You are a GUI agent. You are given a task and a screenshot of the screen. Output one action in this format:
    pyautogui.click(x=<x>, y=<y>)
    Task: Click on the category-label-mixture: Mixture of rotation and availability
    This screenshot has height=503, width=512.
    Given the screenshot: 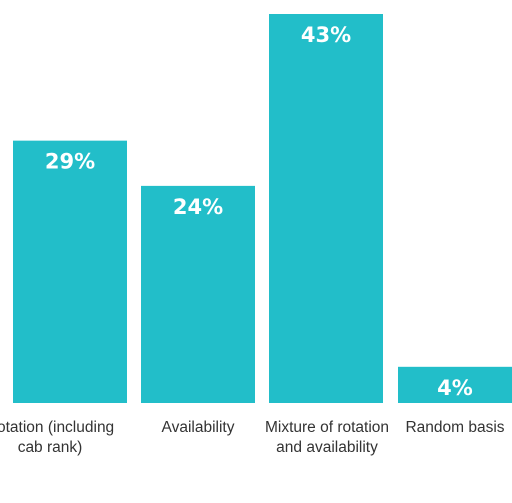 What is the action you would take?
    pyautogui.click(x=327, y=437)
    